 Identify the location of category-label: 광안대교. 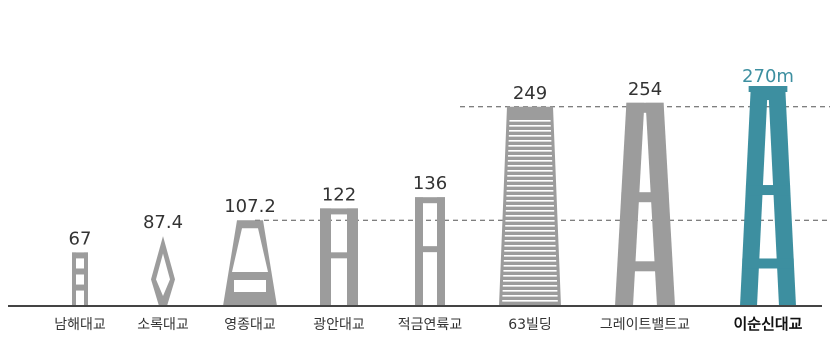
(339, 325).